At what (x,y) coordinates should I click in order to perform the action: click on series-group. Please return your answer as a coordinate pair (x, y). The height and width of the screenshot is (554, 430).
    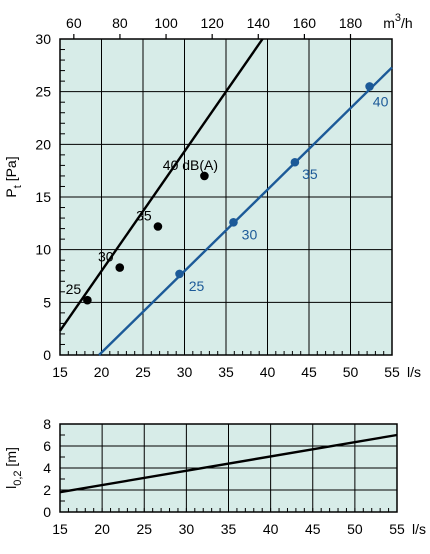
    Looking at the image, I should click on (228, 463).